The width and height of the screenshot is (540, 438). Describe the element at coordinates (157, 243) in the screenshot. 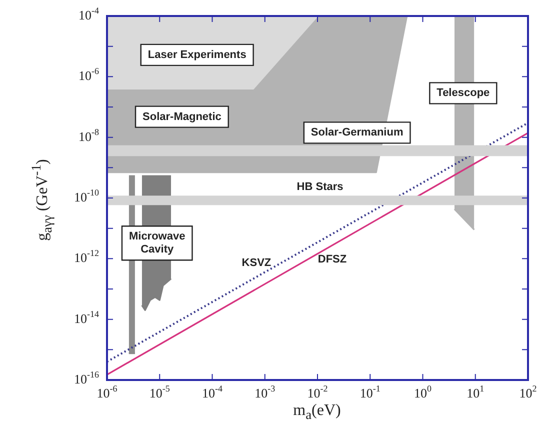

I see `annotation: Microwave Cavity` at that location.